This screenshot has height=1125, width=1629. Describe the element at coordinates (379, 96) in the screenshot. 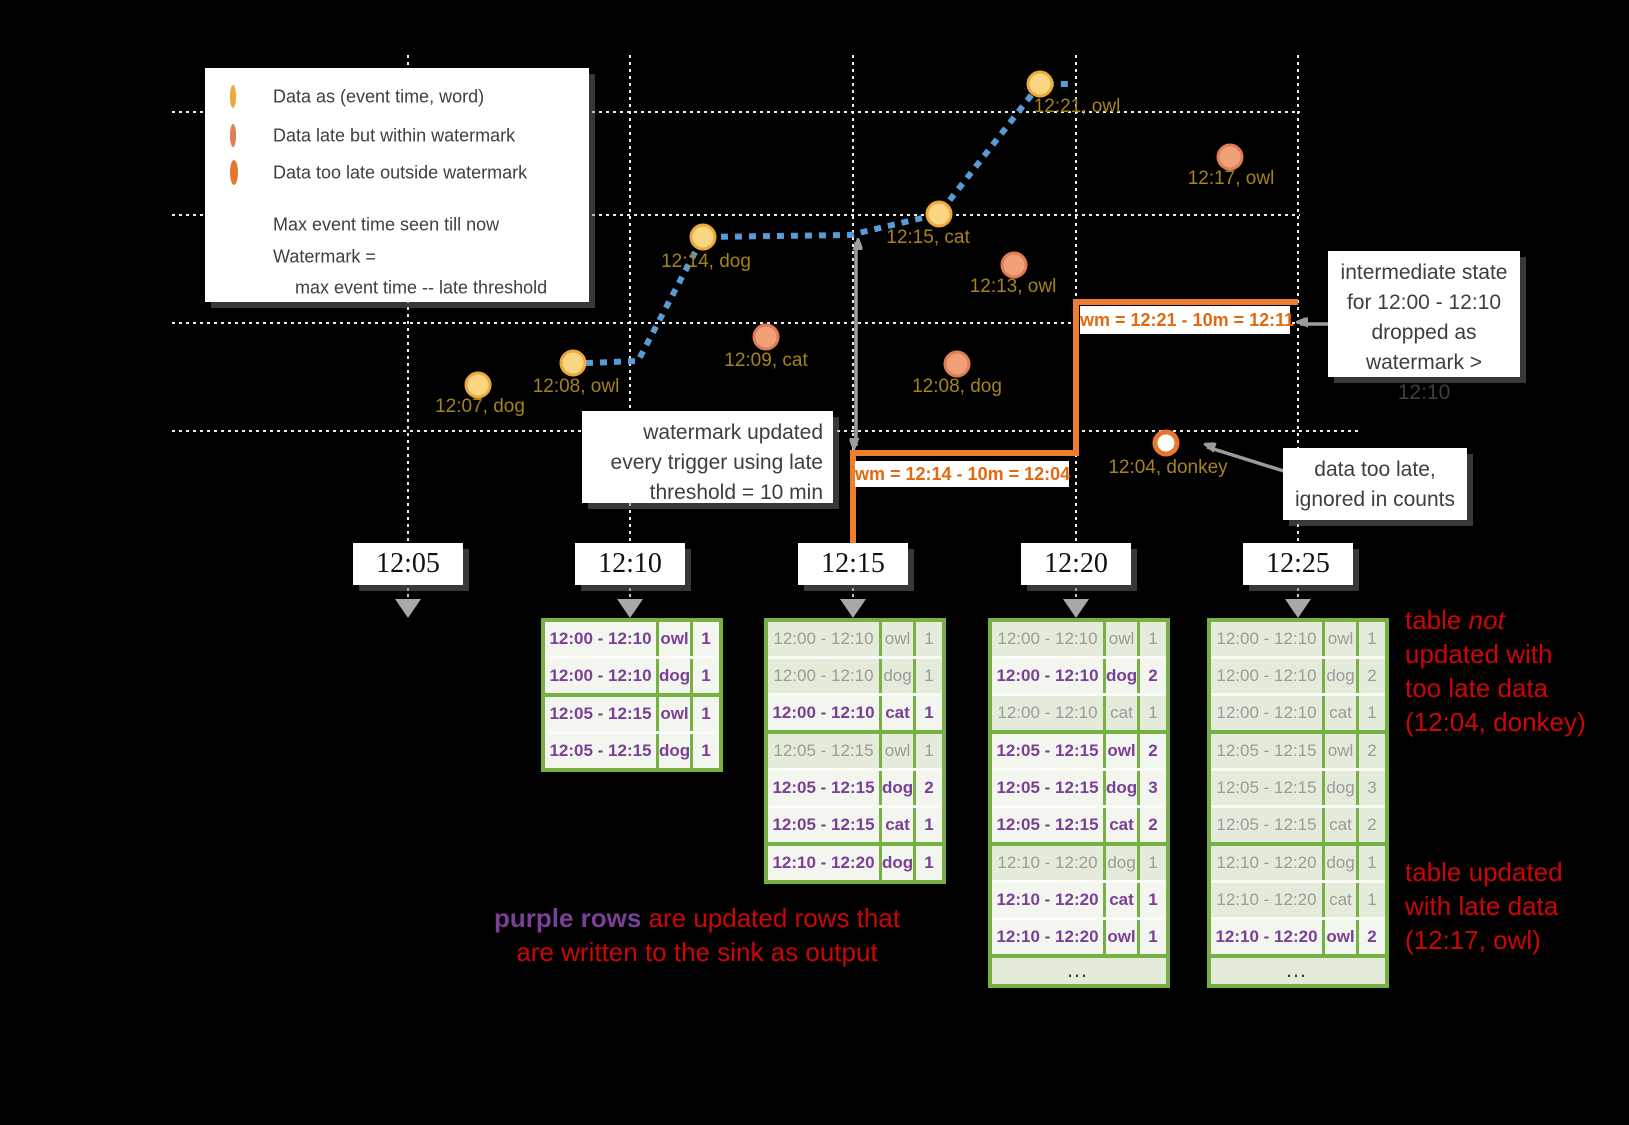

I see `legend-label-ontime: Data as (event time, word)` at that location.